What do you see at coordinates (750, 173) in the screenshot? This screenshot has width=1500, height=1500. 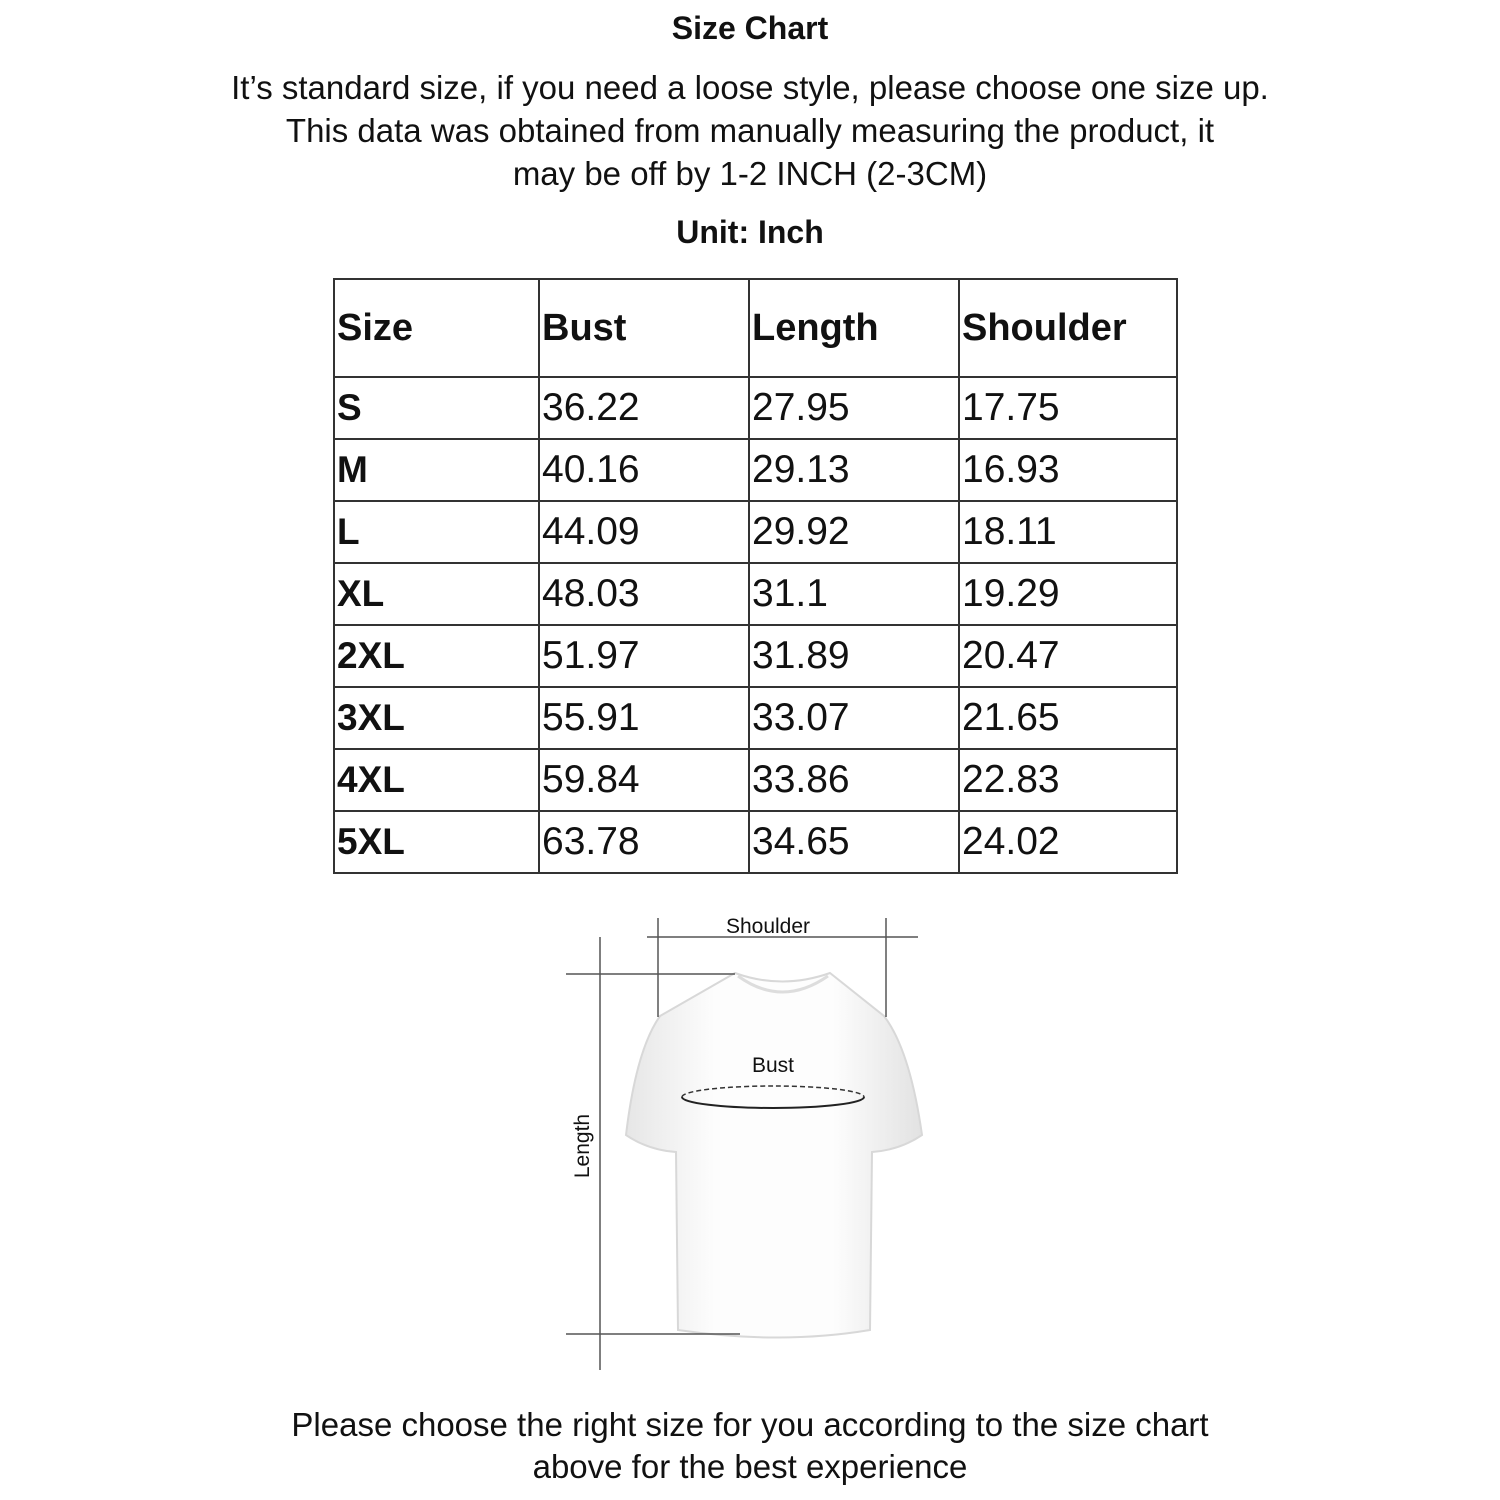 I see `size-note-line: may be off by 1-2 INCH (2-3CM)` at bounding box center [750, 173].